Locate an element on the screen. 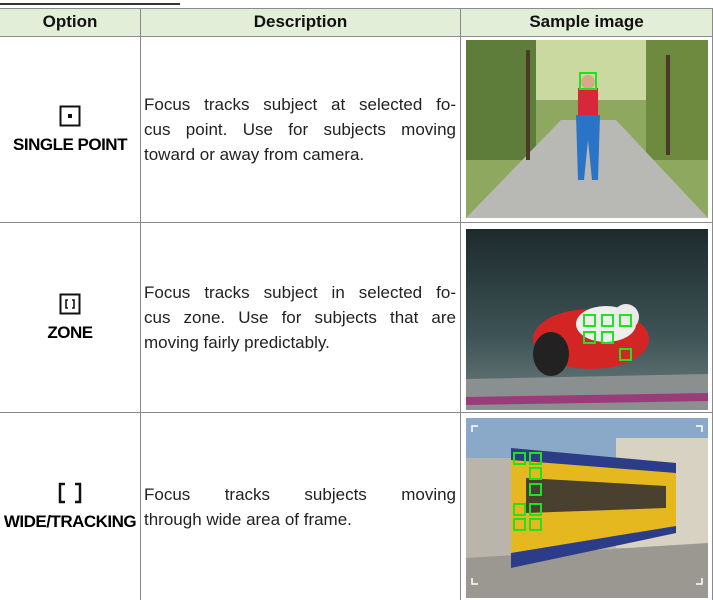 This screenshot has height=600, width=713. icon-zone is located at coordinates (70, 303).